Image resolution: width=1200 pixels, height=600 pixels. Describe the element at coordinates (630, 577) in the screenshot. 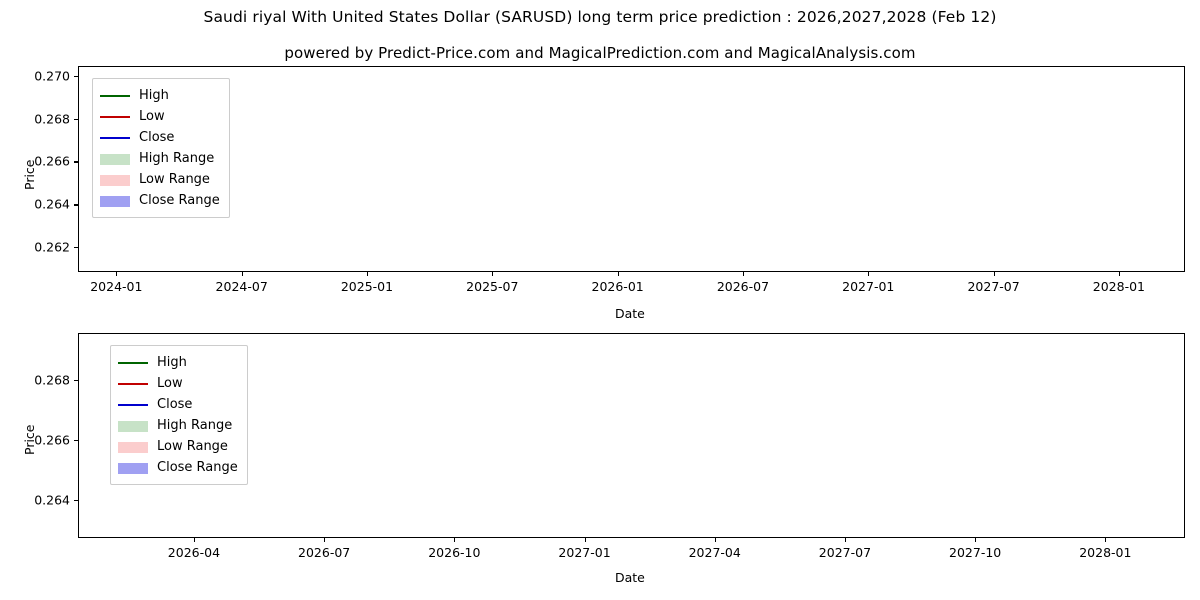

I see `chart-bottom-xlabel: Date` at that location.